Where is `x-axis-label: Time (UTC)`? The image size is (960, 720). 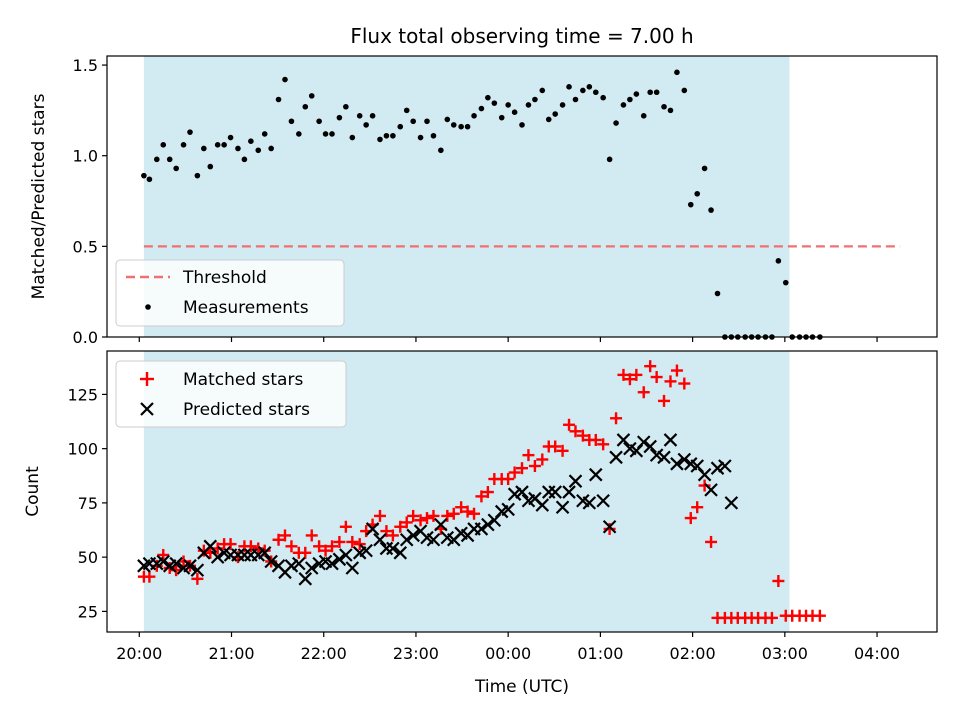 x-axis-label: Time (UTC) is located at coordinates (521, 687).